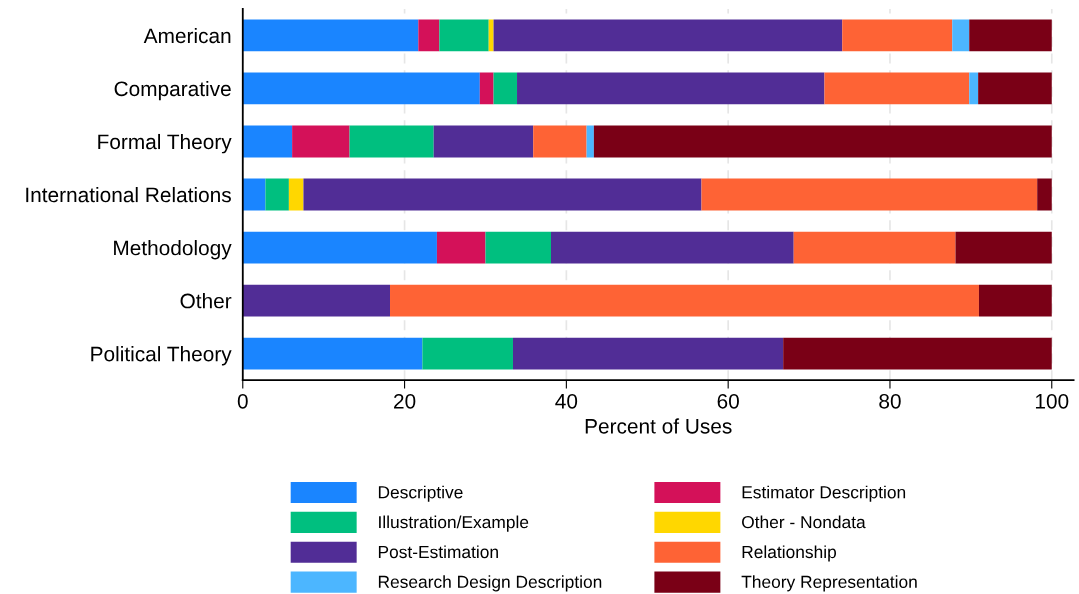 Image resolution: width=1079 pixels, height=594 pixels. Describe the element at coordinates (420, 493) in the screenshot. I see `legend-label: Descriptive` at that location.